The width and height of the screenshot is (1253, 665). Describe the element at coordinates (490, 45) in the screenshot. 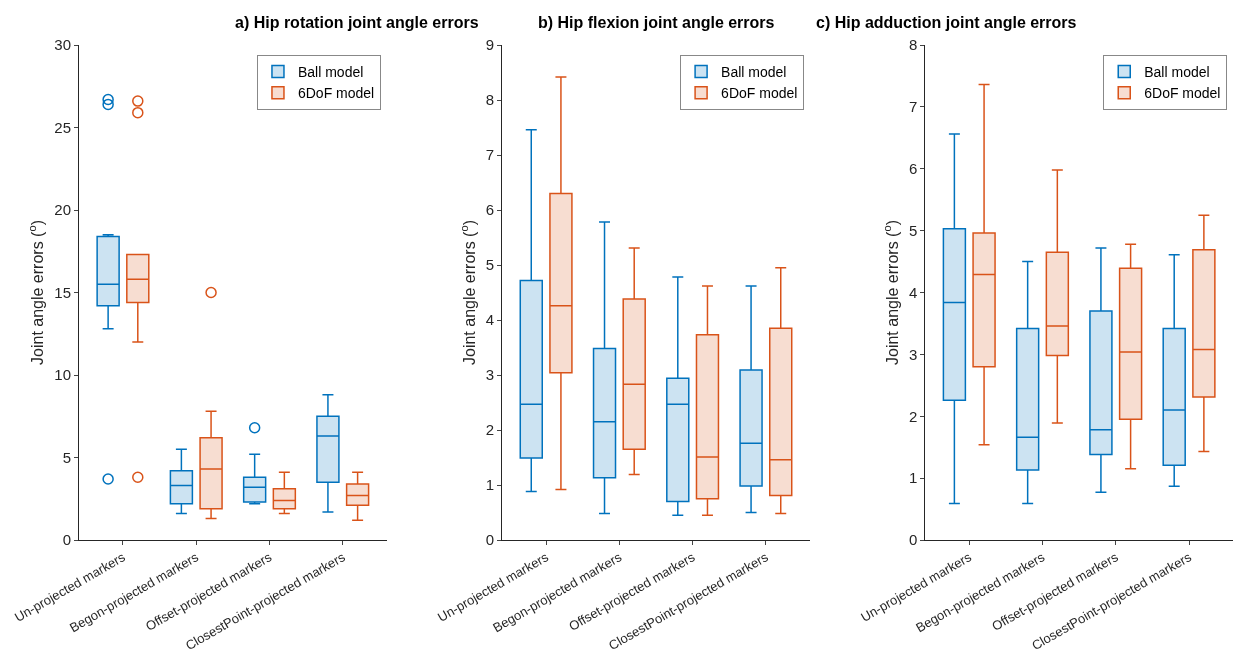

I see `y-tick-label: 9` at that location.